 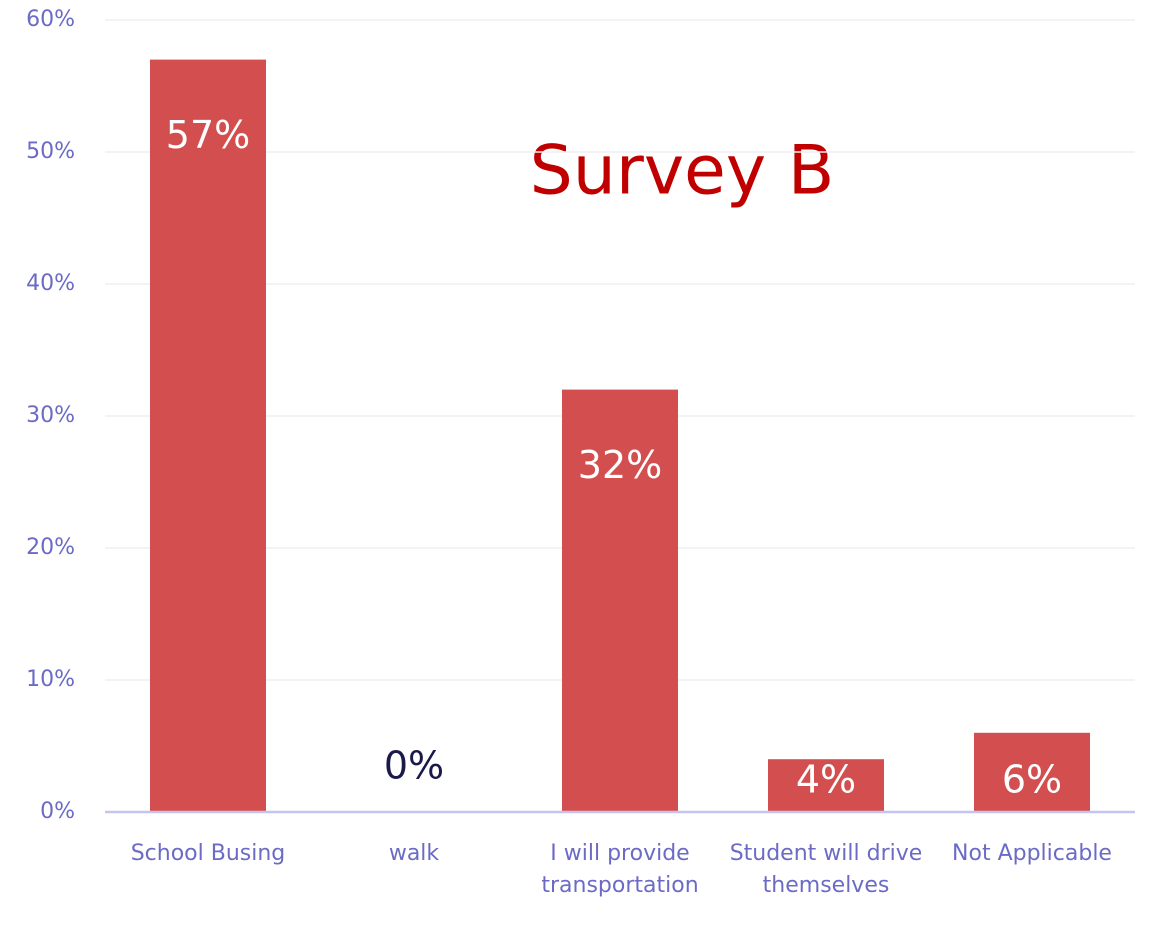 What do you see at coordinates (50, 151) in the screenshot?
I see `y-tick-label: 50%` at bounding box center [50, 151].